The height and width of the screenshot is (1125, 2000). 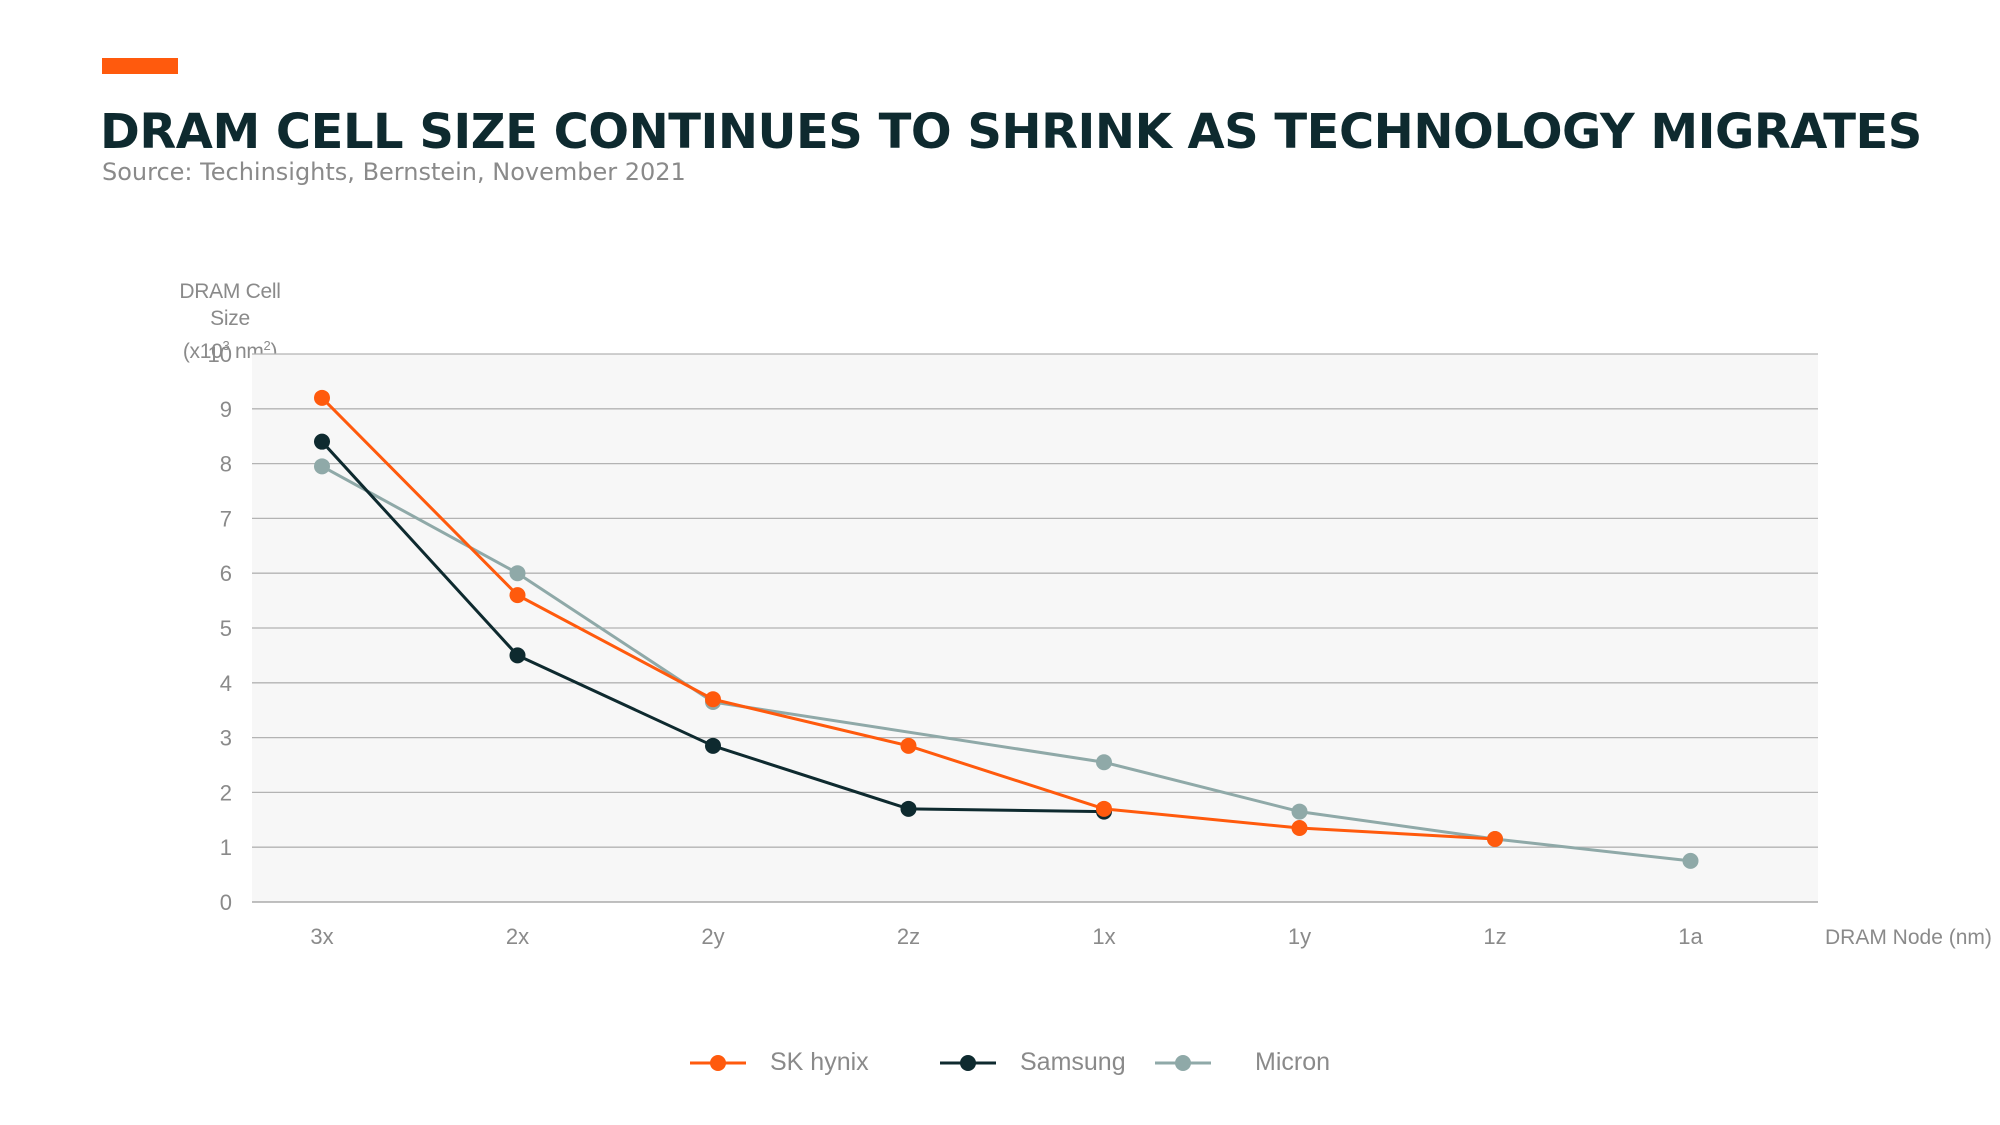 What do you see at coordinates (226, 573) in the screenshot?
I see `y-tick-label: 6` at bounding box center [226, 573].